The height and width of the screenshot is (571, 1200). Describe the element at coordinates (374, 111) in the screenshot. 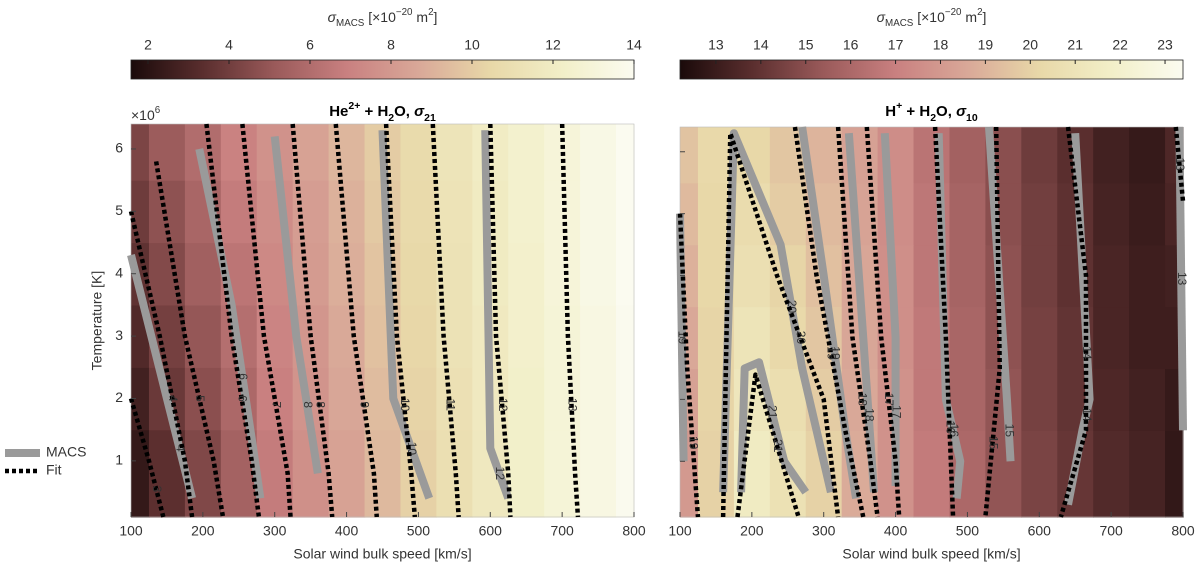

I see `chart-title-part: + H` at that location.